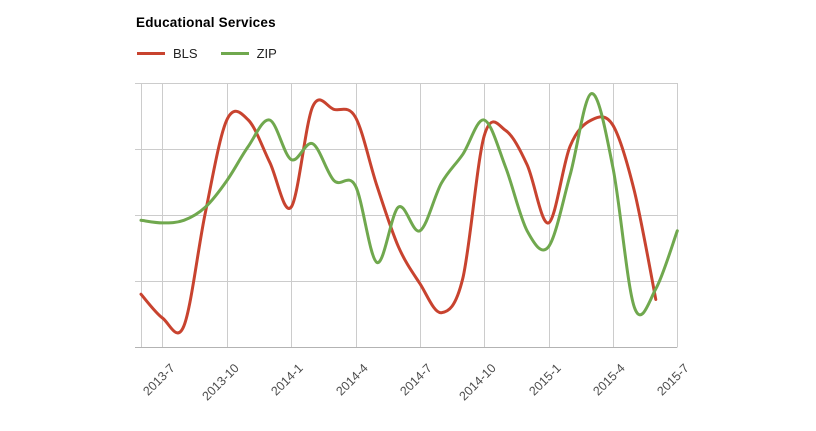  Describe the element at coordinates (167, 53) in the screenshot. I see `legend-item-bls: BLS` at that location.